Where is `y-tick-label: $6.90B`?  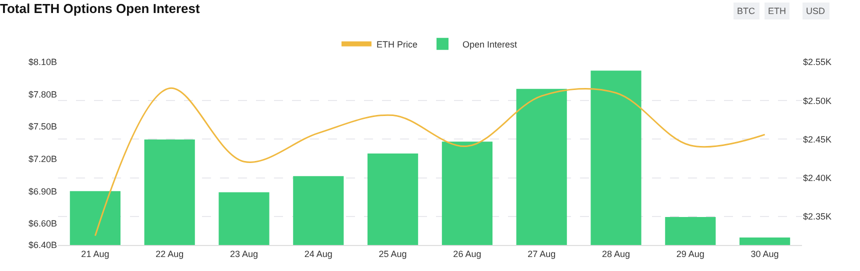 y-tick-label: $6.90B is located at coordinates (42, 191).